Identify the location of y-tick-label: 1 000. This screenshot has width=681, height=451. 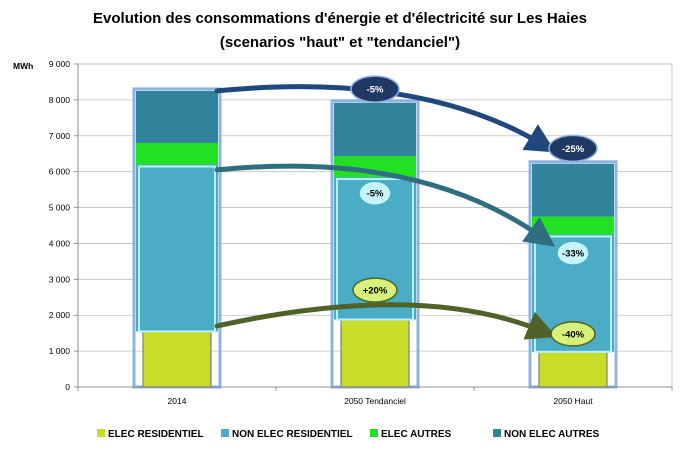
(60, 351).